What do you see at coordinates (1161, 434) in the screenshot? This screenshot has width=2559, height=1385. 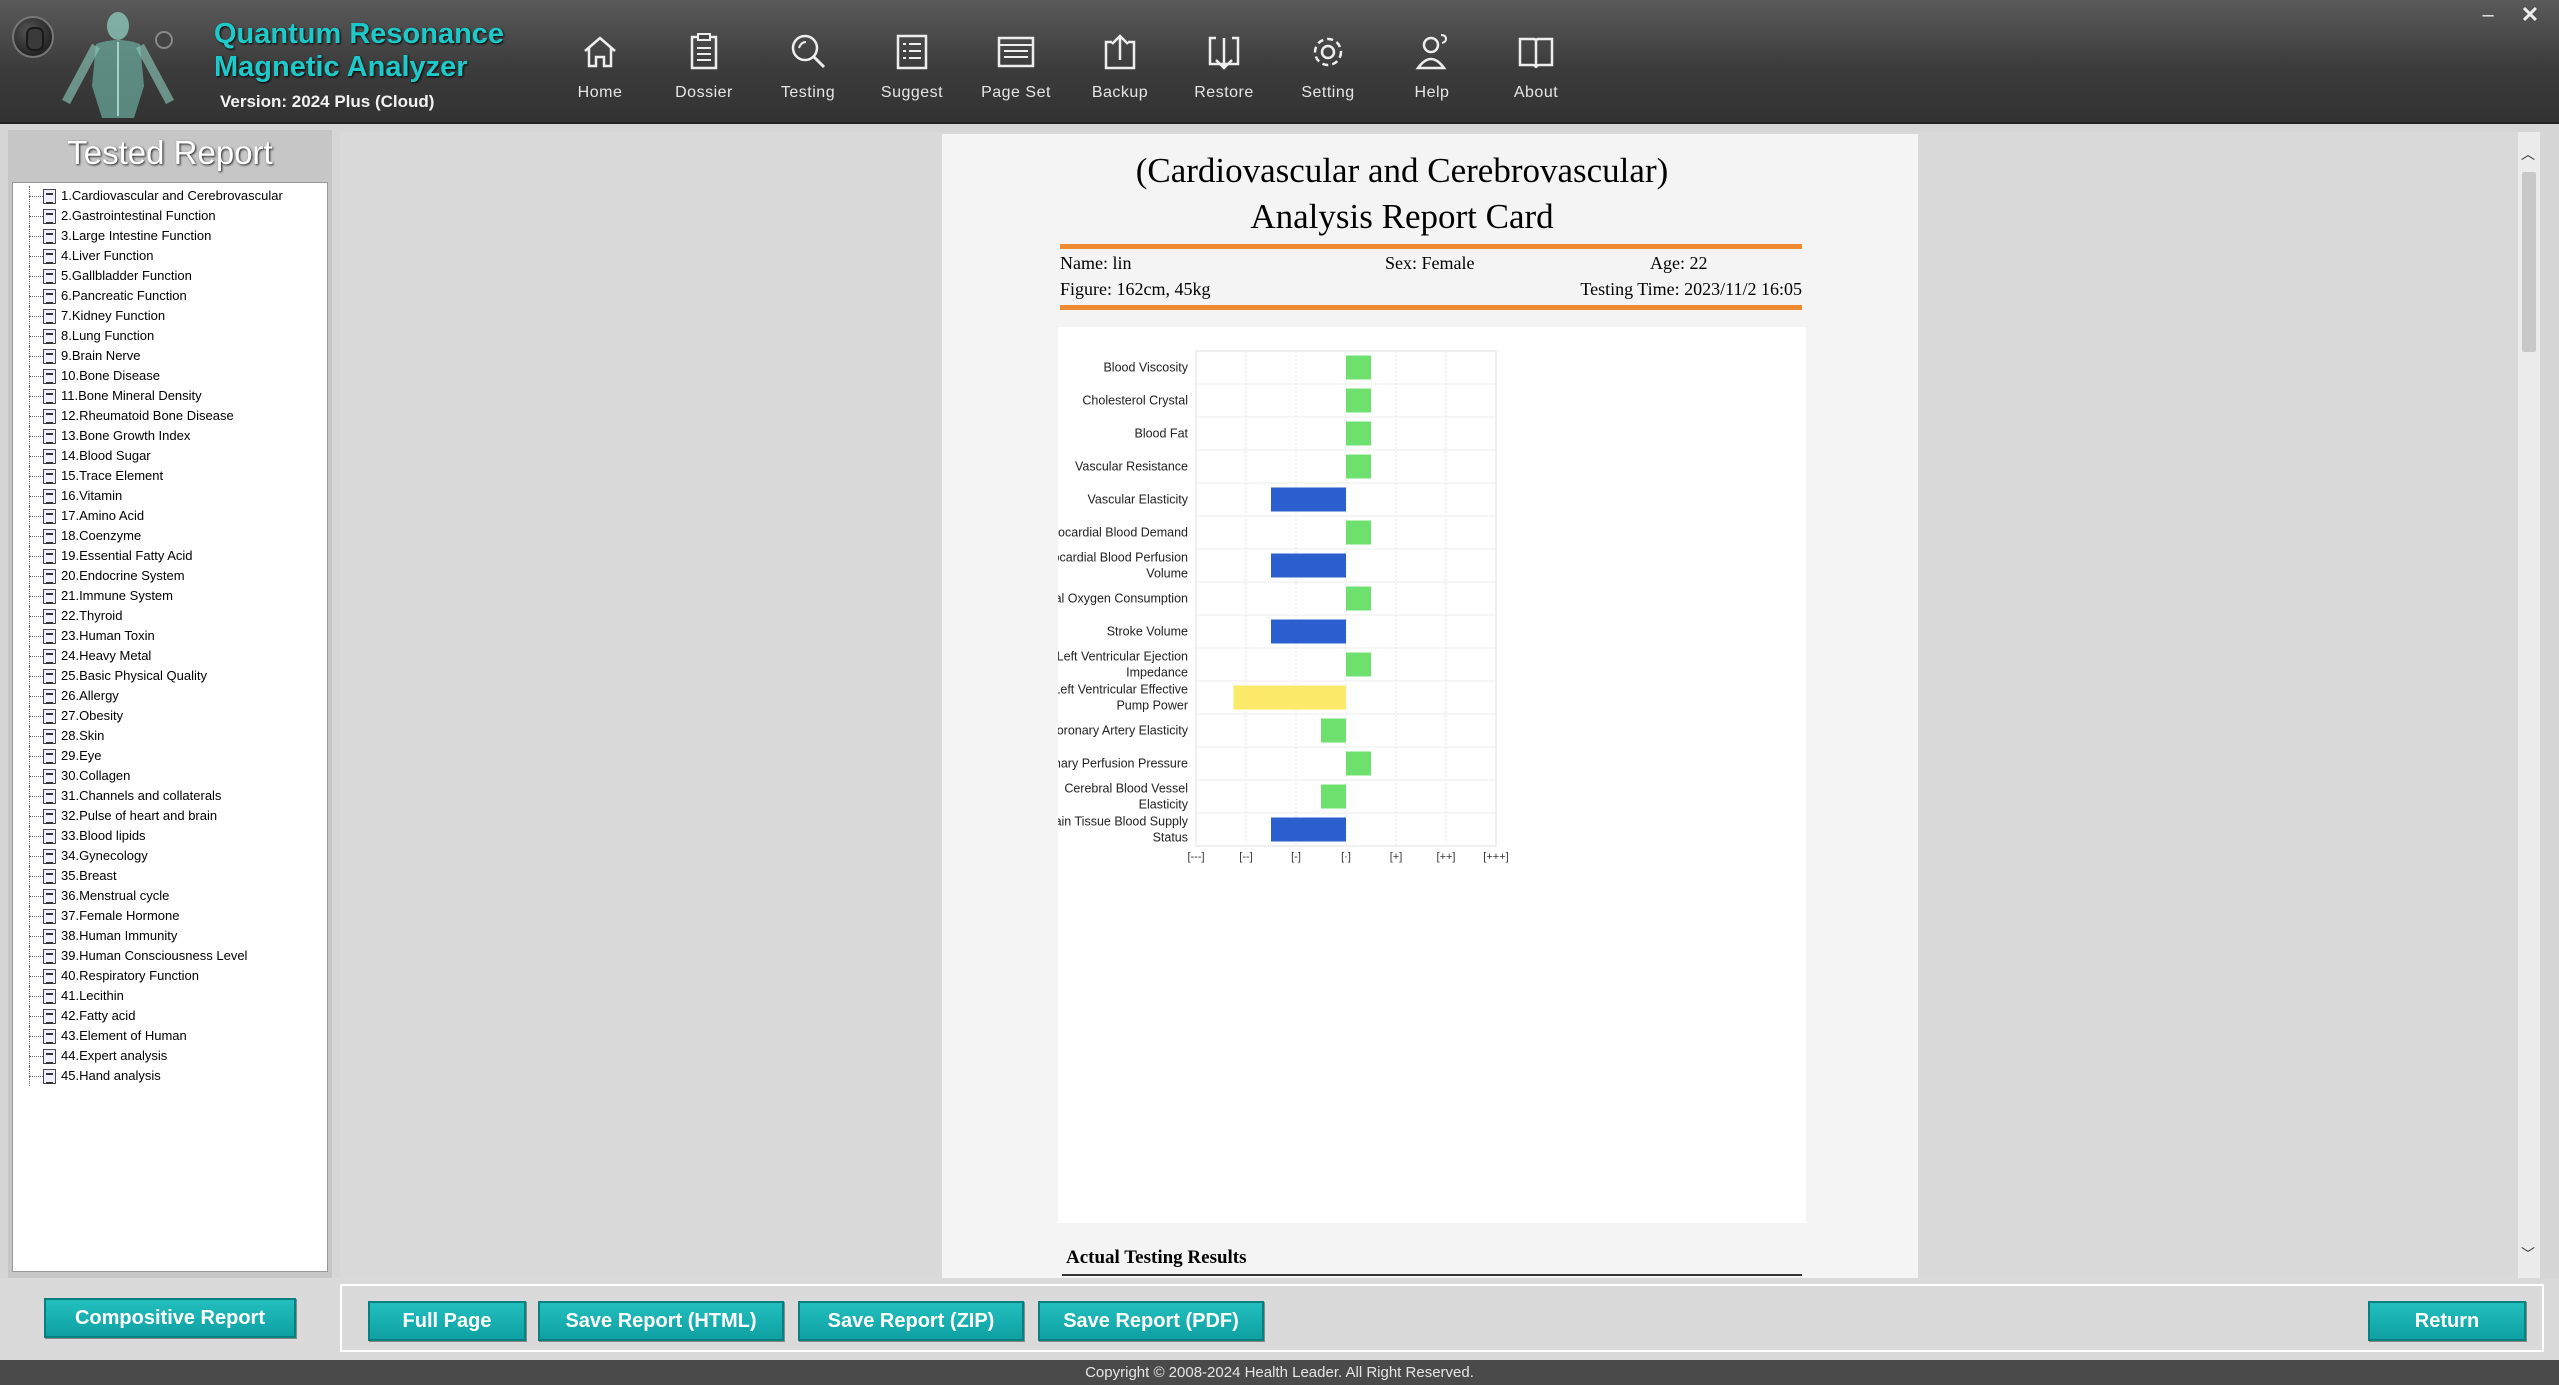 I see `chart-category-label: Blood Fat` at bounding box center [1161, 434].